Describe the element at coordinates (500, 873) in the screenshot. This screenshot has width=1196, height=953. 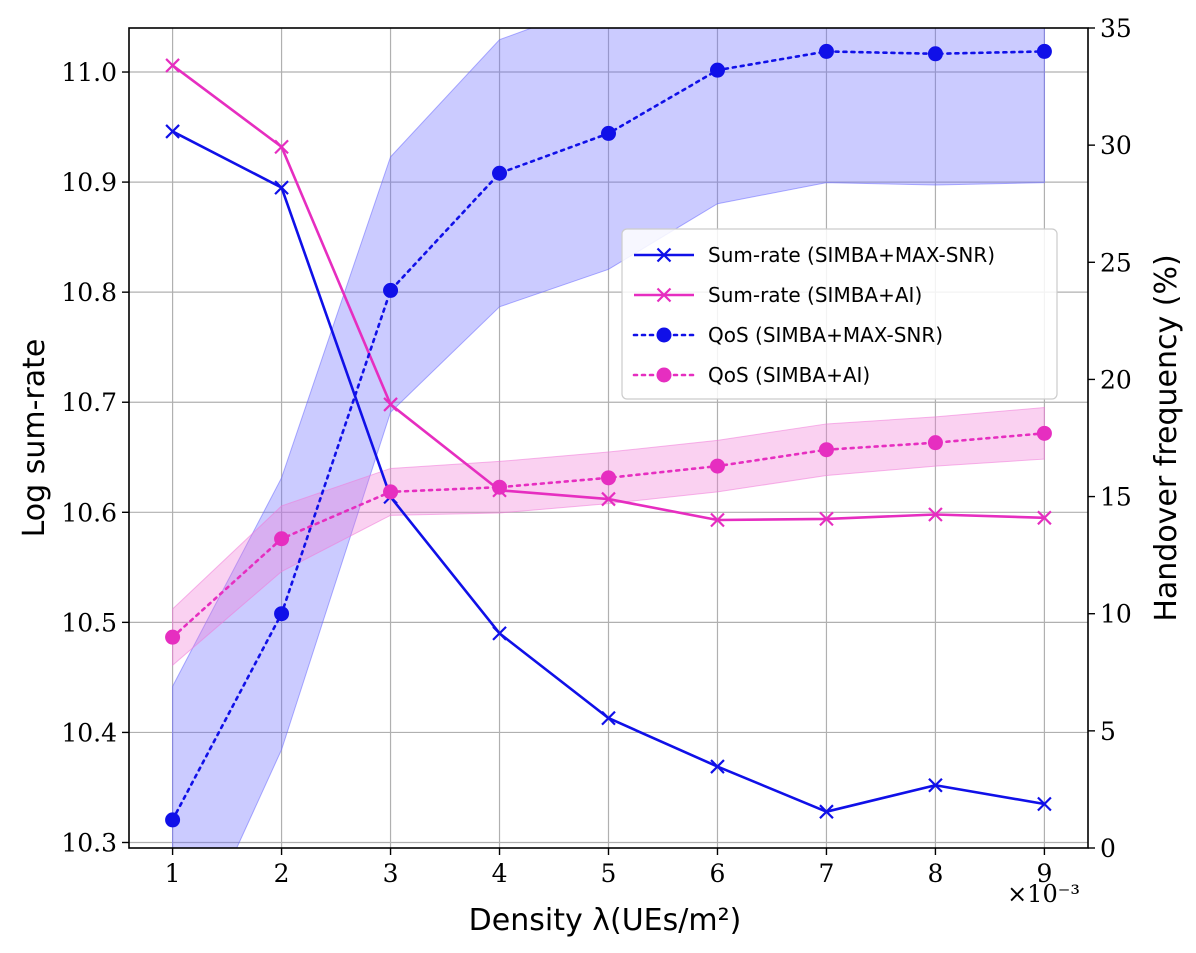
I see `x-tick-label: 4` at that location.